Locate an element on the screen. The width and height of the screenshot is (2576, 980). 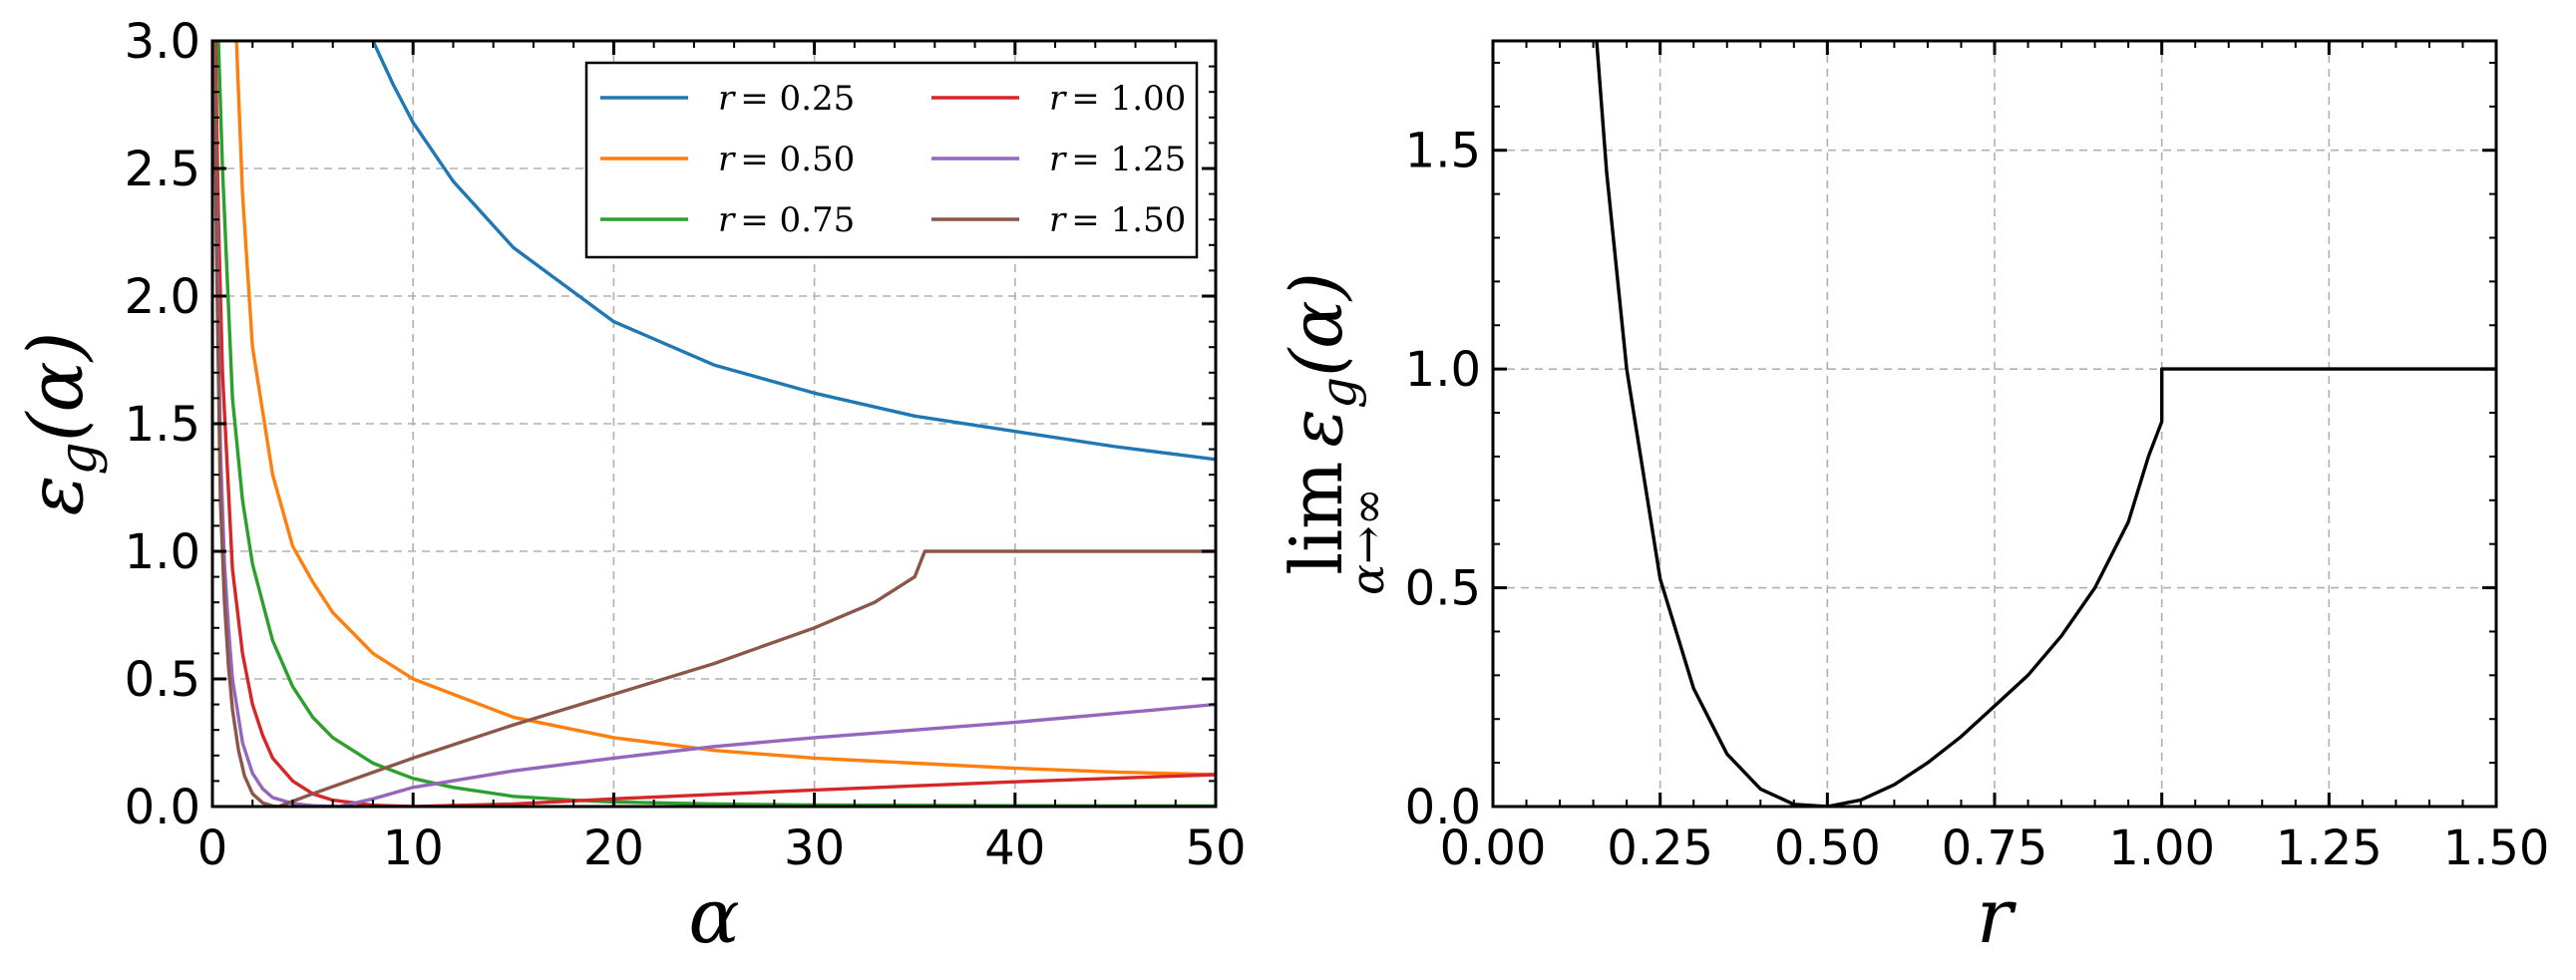
legend-label-value: = 1.25 is located at coordinates (1128, 159).